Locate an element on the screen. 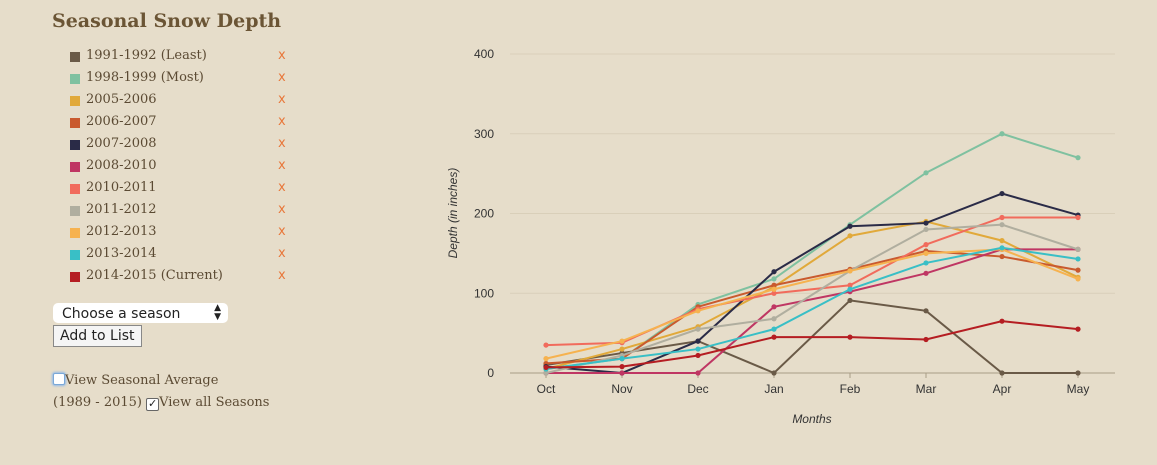 The width and height of the screenshot is (1157, 465). x-tick-label: Nov is located at coordinates (621, 389).